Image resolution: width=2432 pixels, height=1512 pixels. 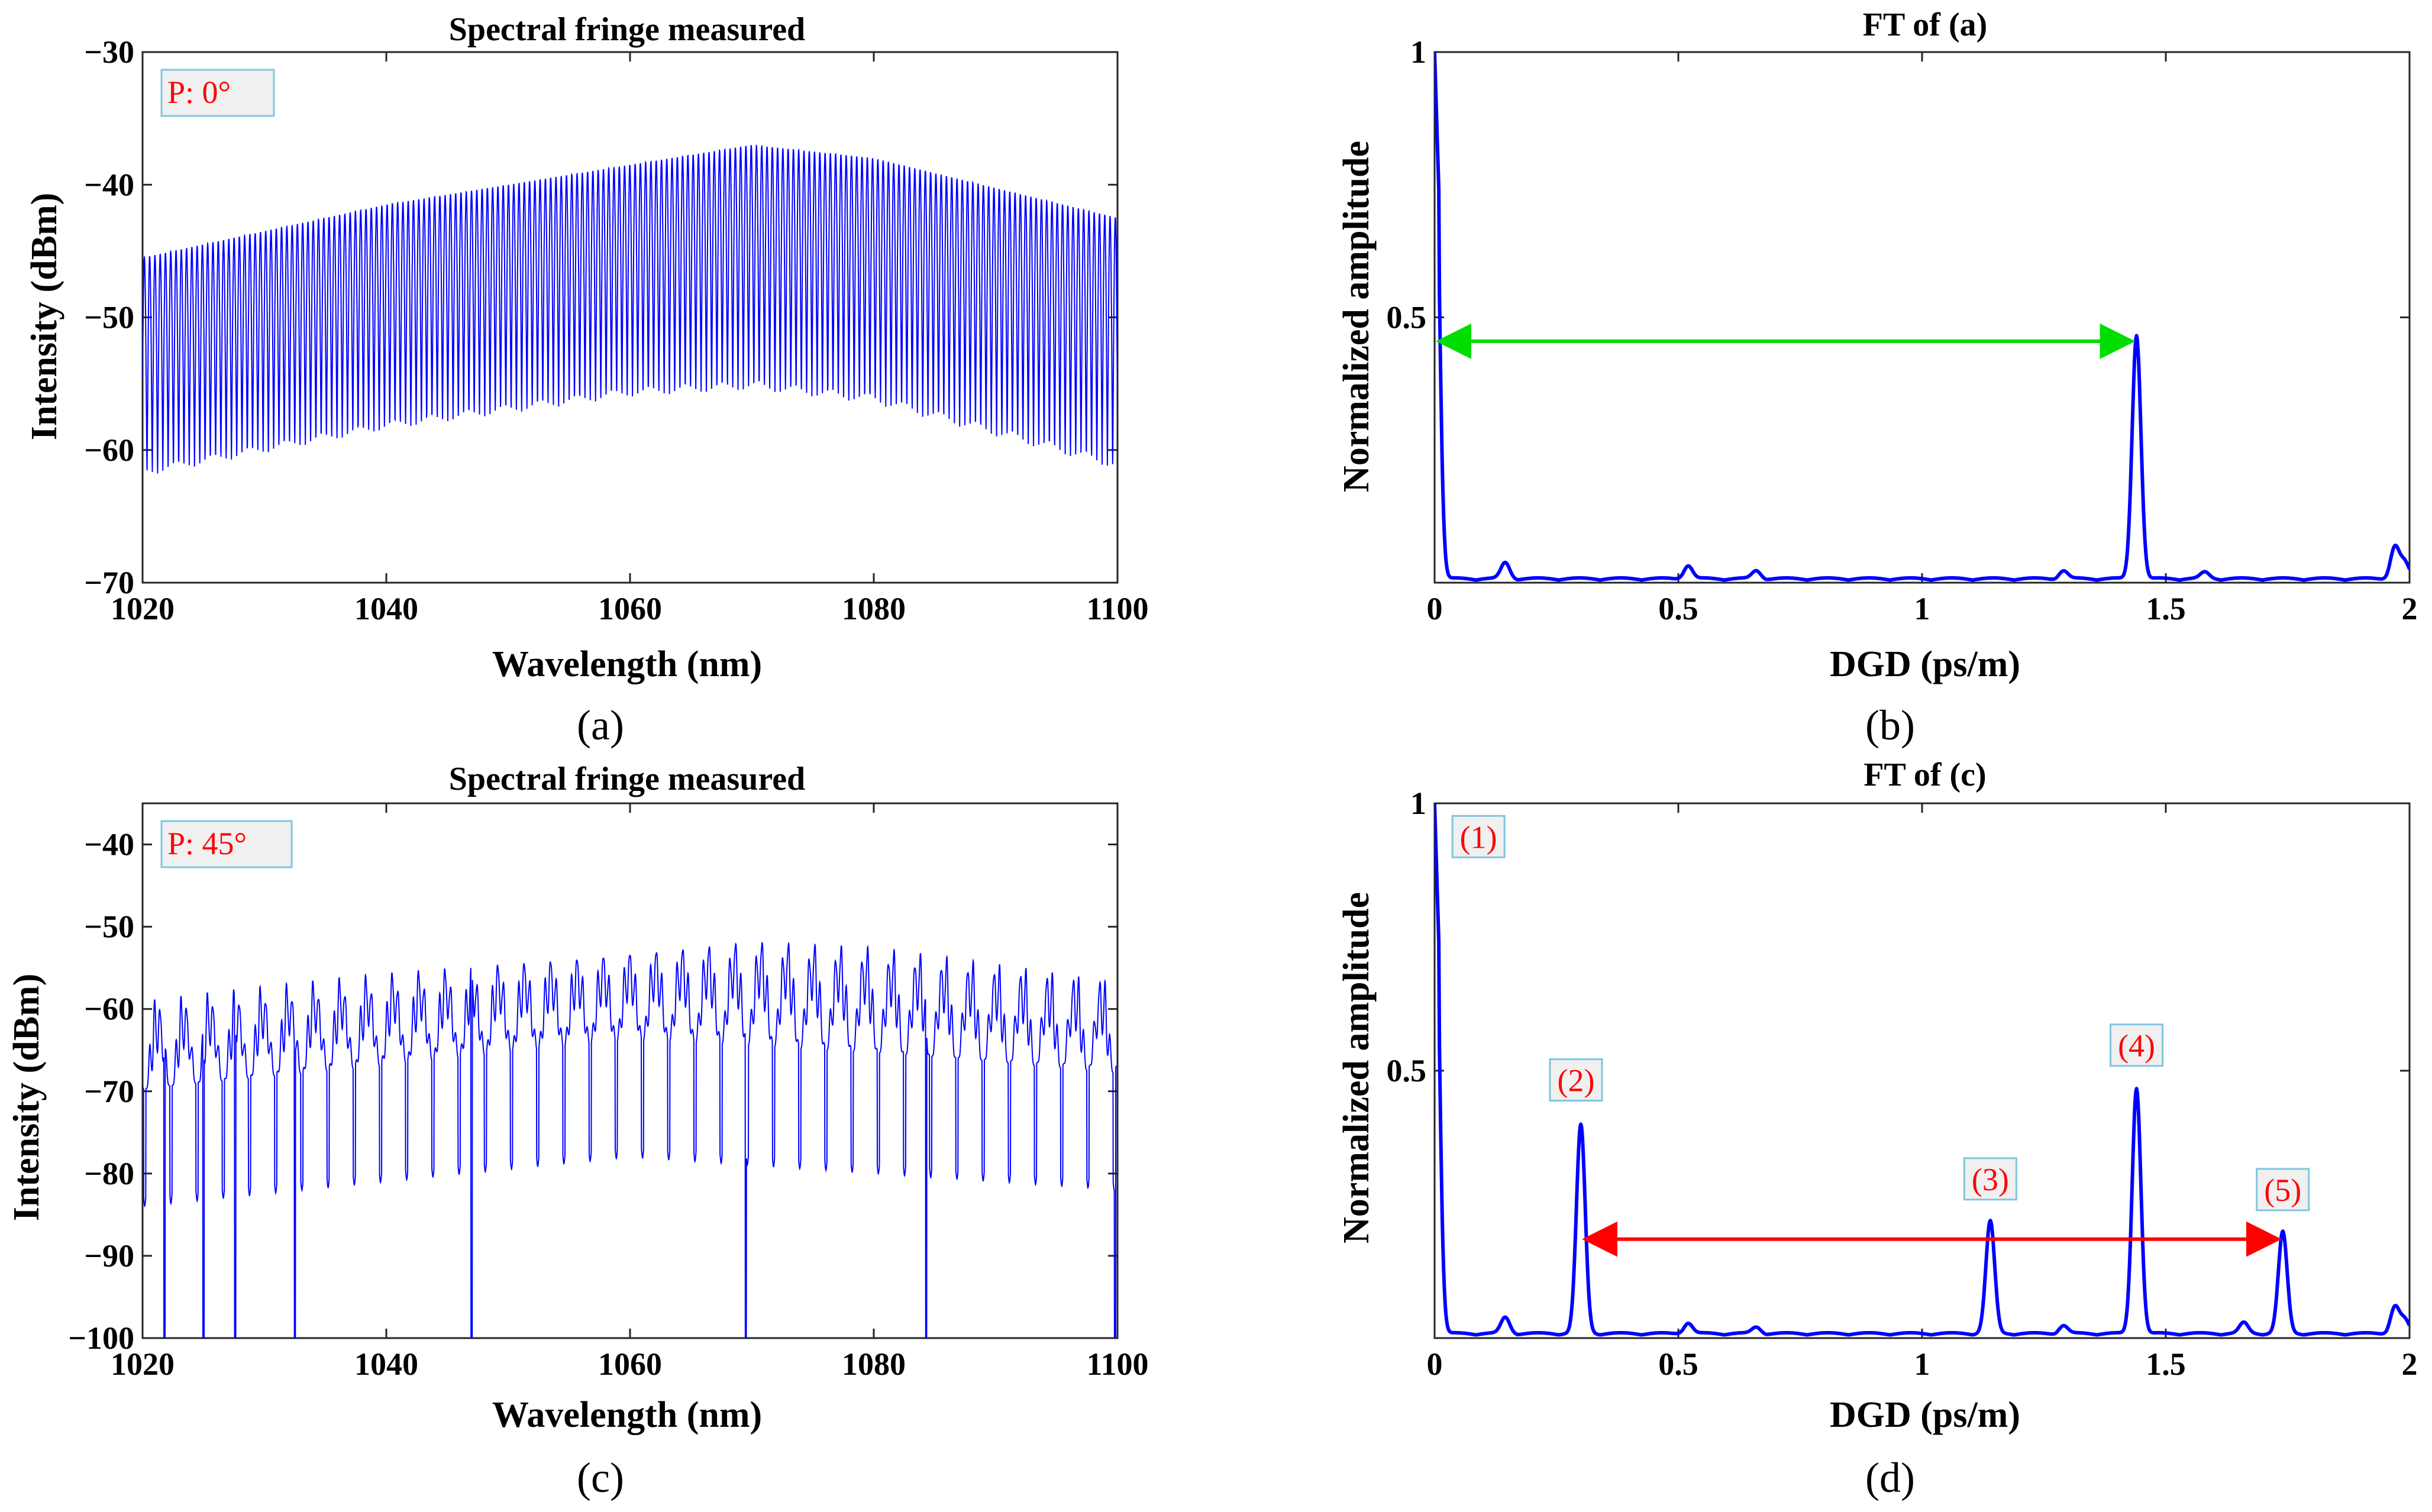 I want to click on panel-label-a: (a), so click(x=600, y=725).